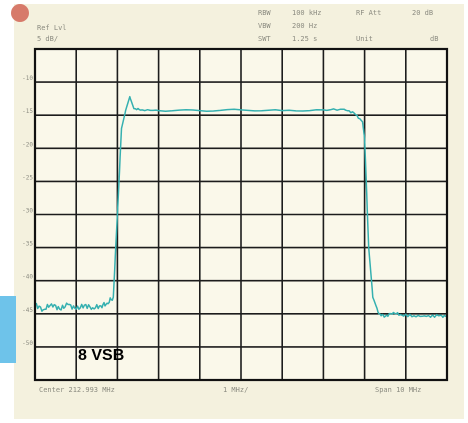 The image size is (468, 423). I want to click on center-frequency: Center 212.993 MHz, so click(77, 390).